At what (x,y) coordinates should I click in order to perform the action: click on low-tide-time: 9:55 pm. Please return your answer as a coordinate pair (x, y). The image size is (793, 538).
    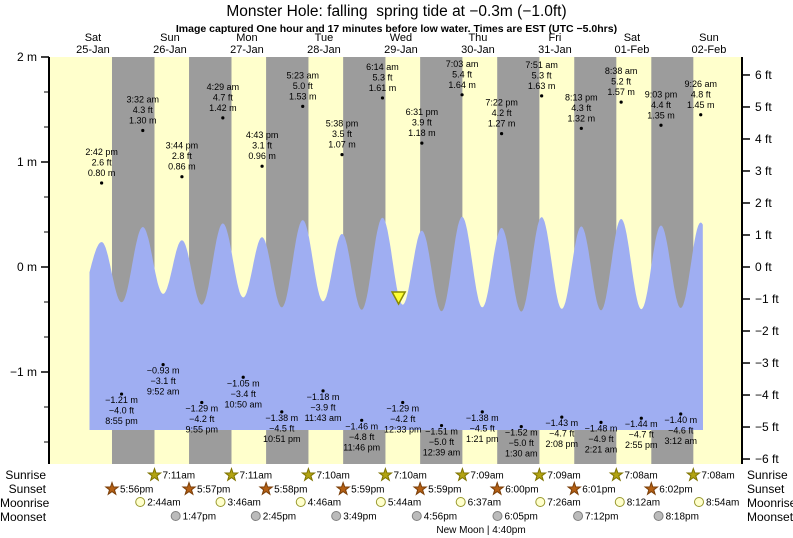
    Looking at the image, I should click on (202, 429).